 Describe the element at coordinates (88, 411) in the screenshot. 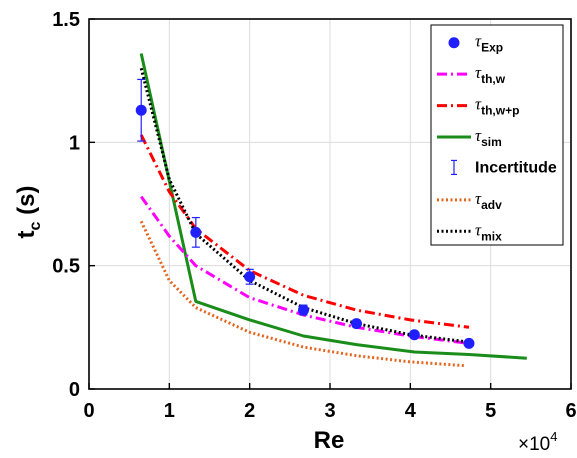

I see `x-tick-label: 0` at that location.